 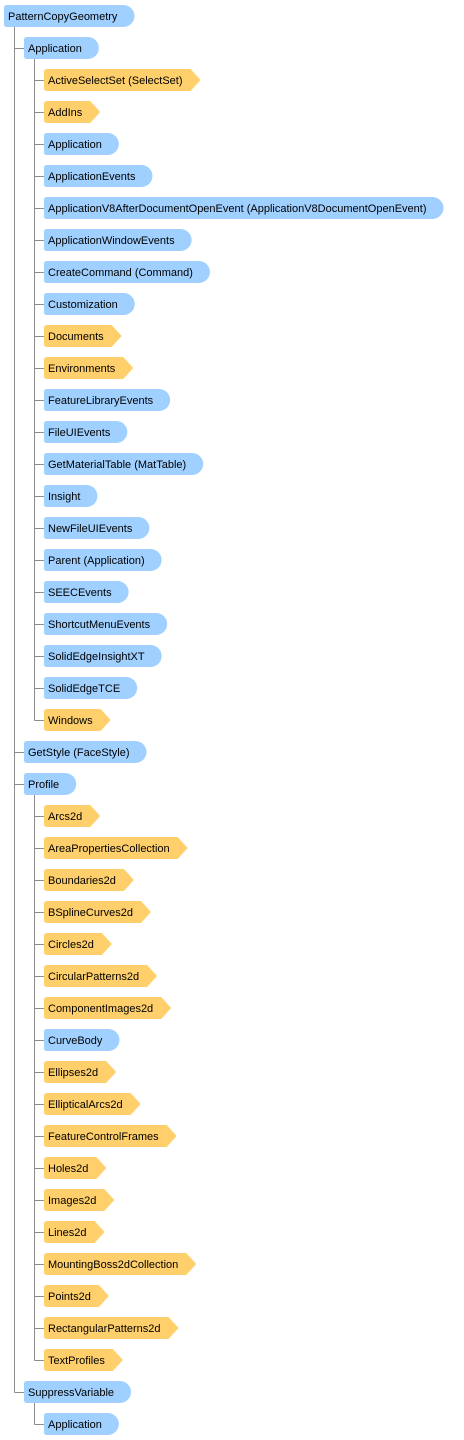 I want to click on collection-node: EllipticalArcs2d, so click(x=92, y=1104).